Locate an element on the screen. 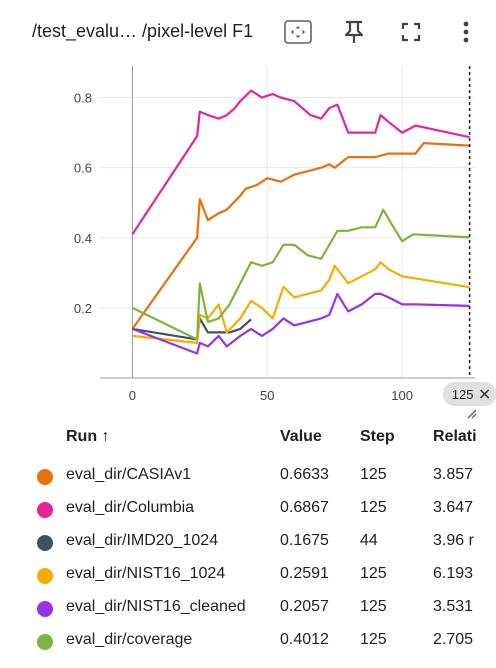  run-name: eval_dir/NIST16_1024 is located at coordinates (146, 573).